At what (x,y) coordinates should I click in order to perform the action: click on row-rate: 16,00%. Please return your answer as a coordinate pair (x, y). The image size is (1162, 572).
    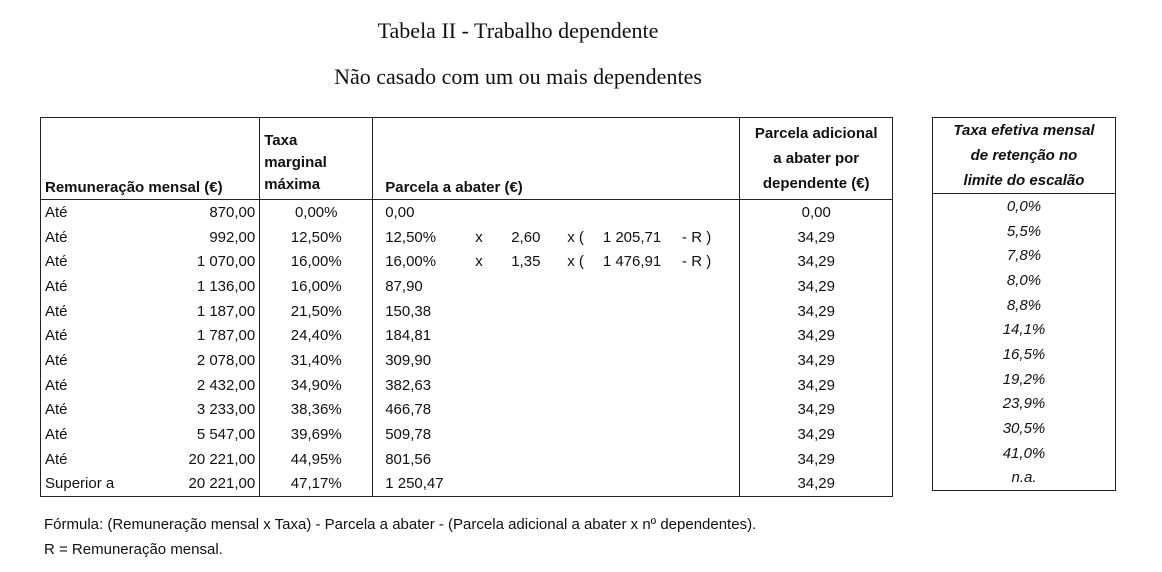
    Looking at the image, I should click on (316, 262).